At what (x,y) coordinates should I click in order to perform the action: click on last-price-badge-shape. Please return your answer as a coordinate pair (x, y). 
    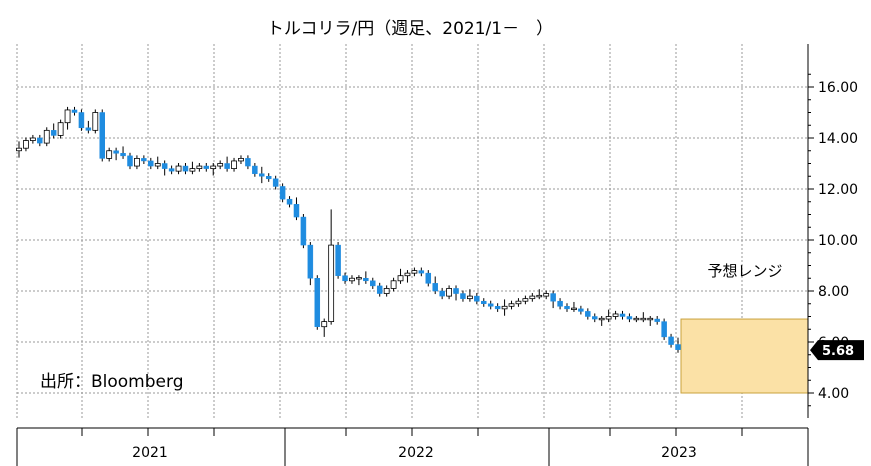
    Looking at the image, I should click on (837, 350).